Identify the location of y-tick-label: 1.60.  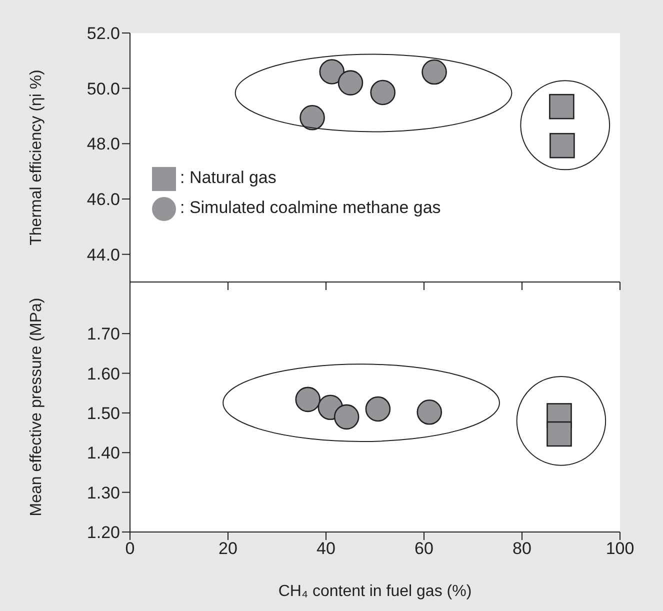
(103, 374).